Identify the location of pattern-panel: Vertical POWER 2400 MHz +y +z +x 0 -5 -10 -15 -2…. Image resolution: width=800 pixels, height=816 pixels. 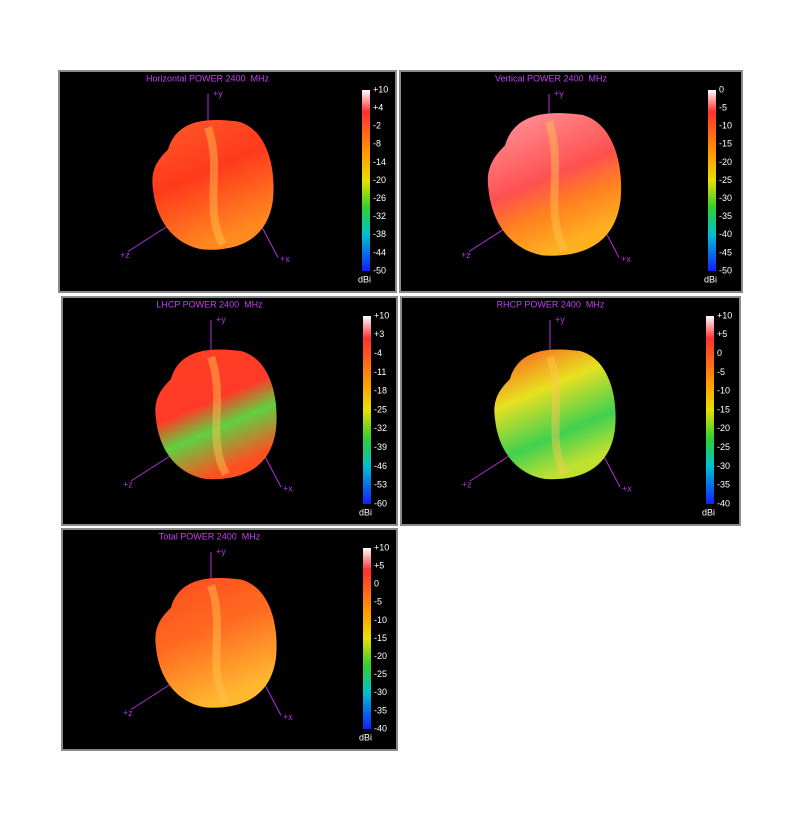
(571, 181).